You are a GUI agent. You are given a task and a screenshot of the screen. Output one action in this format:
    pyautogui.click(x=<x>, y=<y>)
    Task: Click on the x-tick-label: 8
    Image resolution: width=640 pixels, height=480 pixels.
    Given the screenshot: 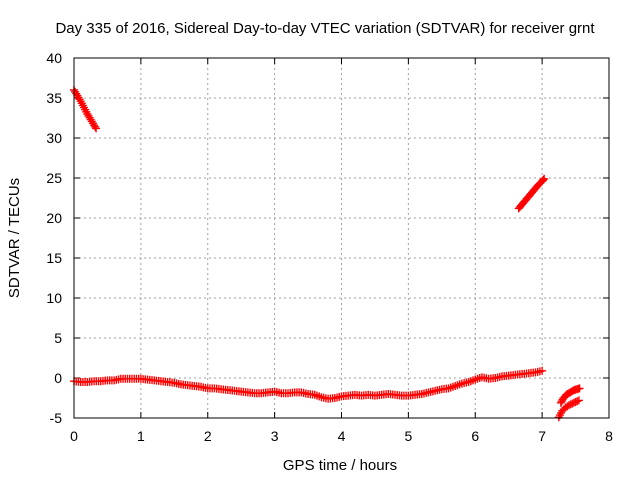 What is the action you would take?
    pyautogui.click(x=609, y=436)
    